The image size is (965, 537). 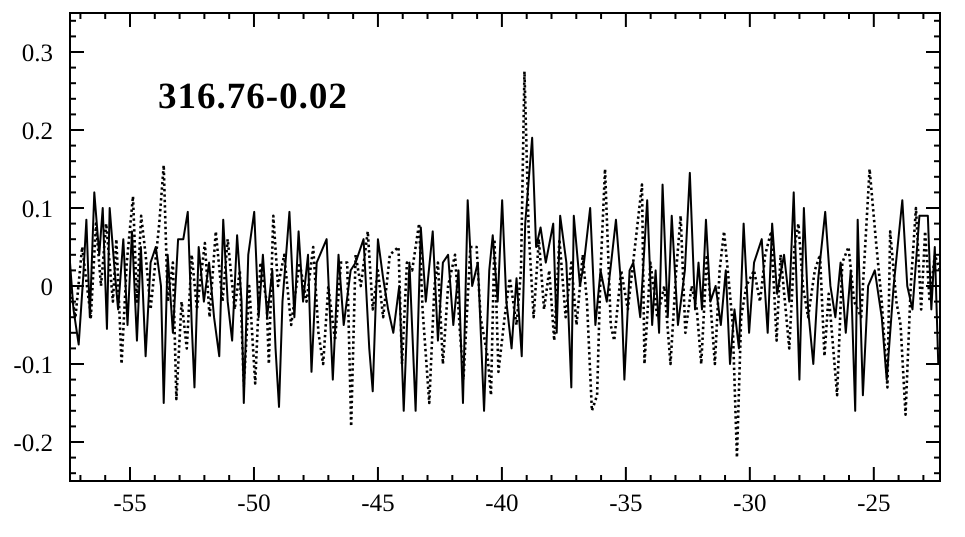 I want to click on x-tick-label: -30, so click(x=749, y=503).